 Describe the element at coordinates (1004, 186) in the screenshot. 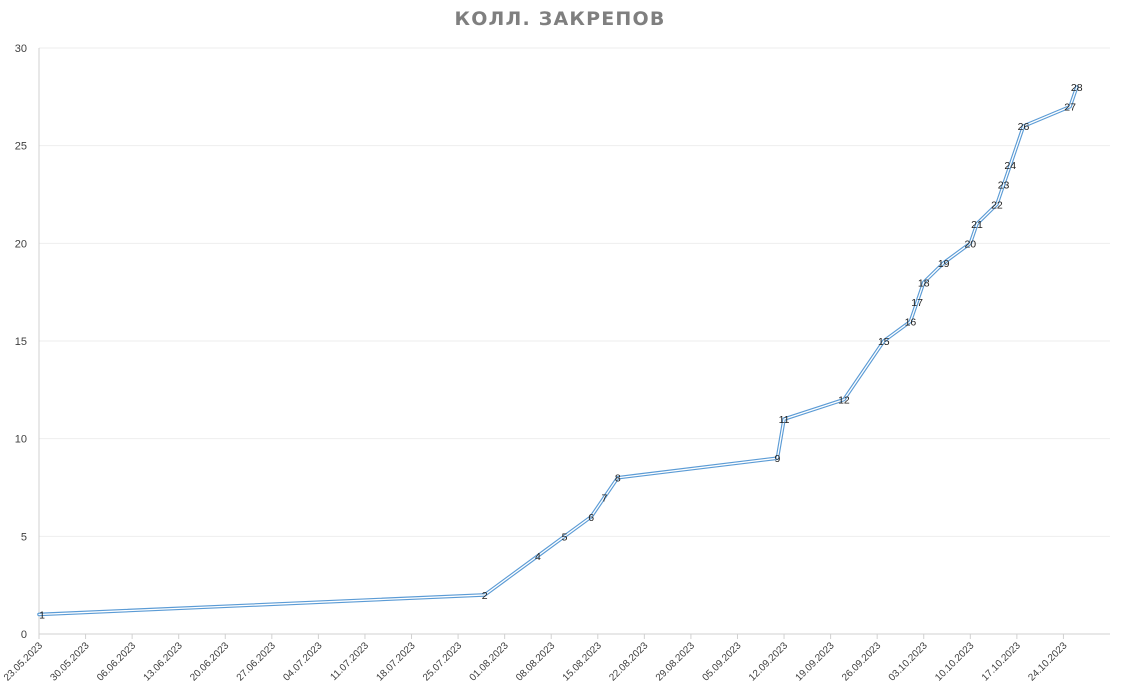

I see `data-label-23: 23` at that location.